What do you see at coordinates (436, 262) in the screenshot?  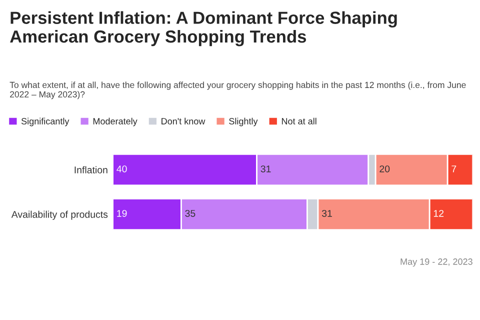 I see `text: May 19 - 22, 2023` at bounding box center [436, 262].